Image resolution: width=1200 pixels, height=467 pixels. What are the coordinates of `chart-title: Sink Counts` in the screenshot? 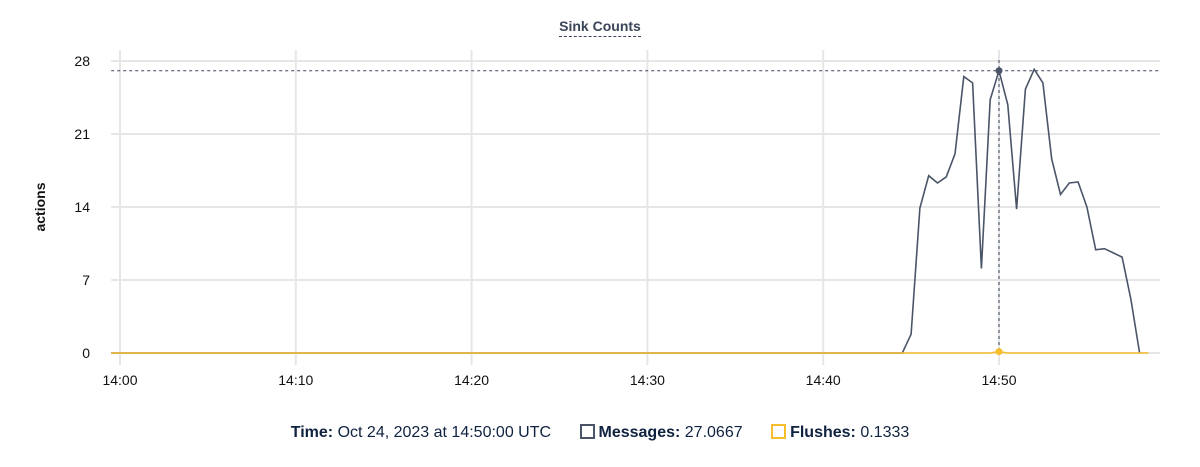 It's located at (600, 27).